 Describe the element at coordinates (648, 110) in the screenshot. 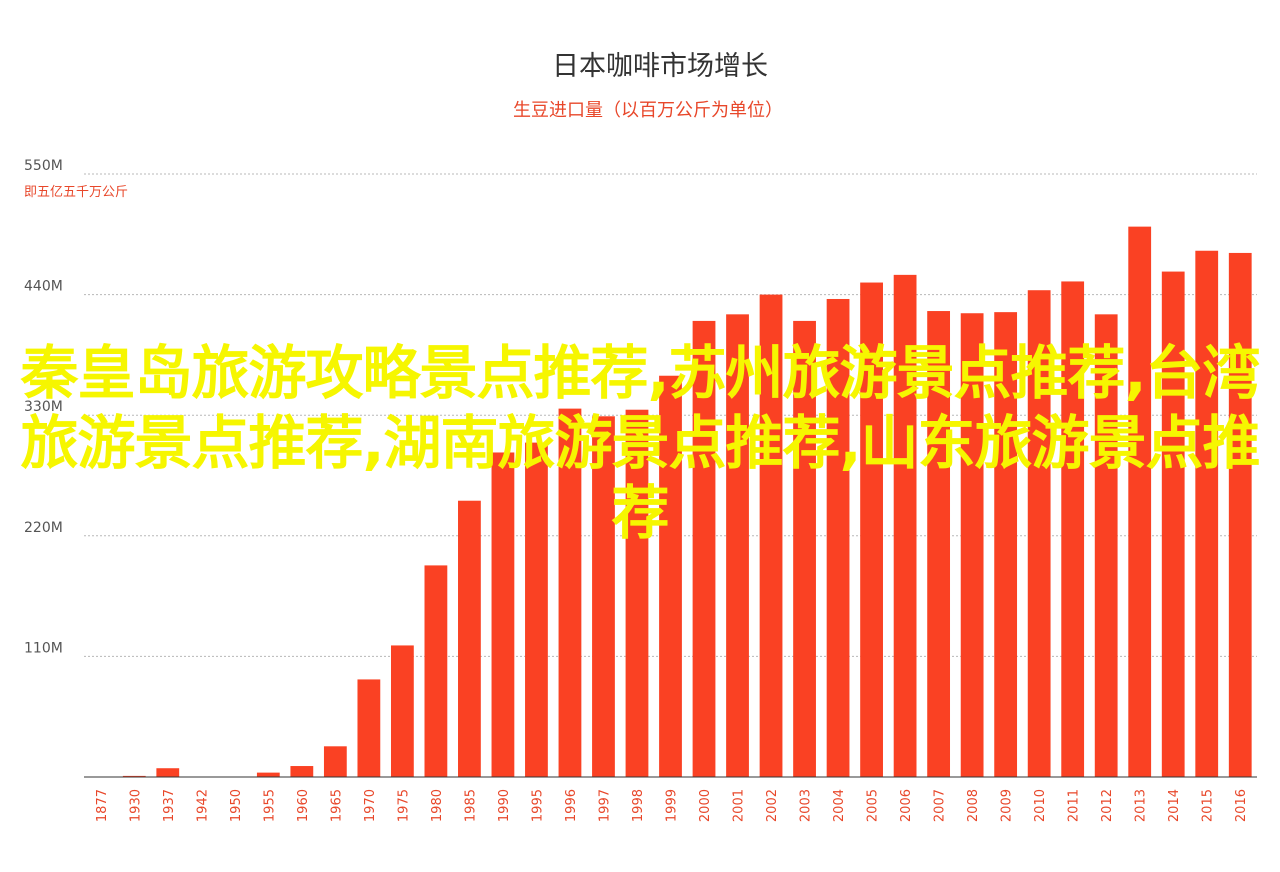

I see `chart-subtitle: 生豆进口量（以百万公斤为单位）` at that location.